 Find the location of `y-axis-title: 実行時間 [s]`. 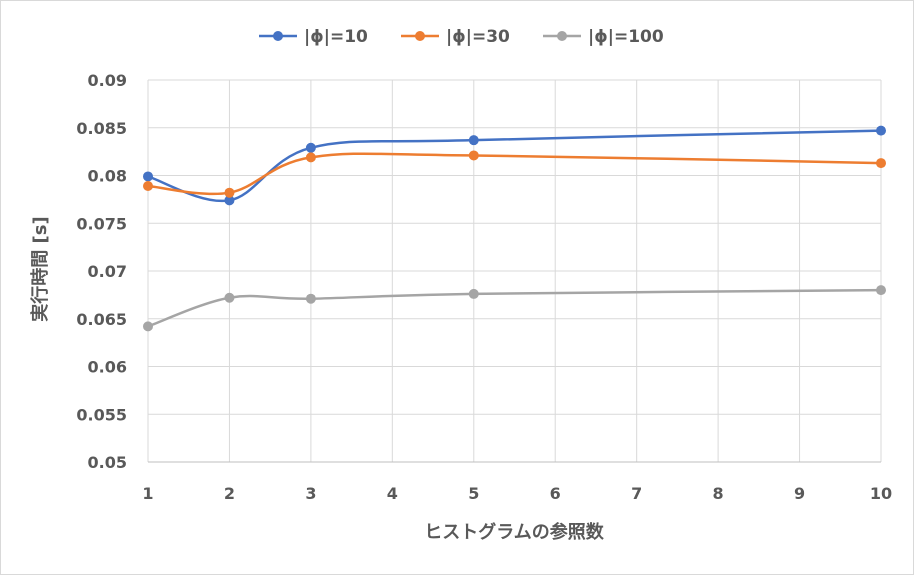

y-axis-title: 実行時間 [s] is located at coordinates (40, 268).